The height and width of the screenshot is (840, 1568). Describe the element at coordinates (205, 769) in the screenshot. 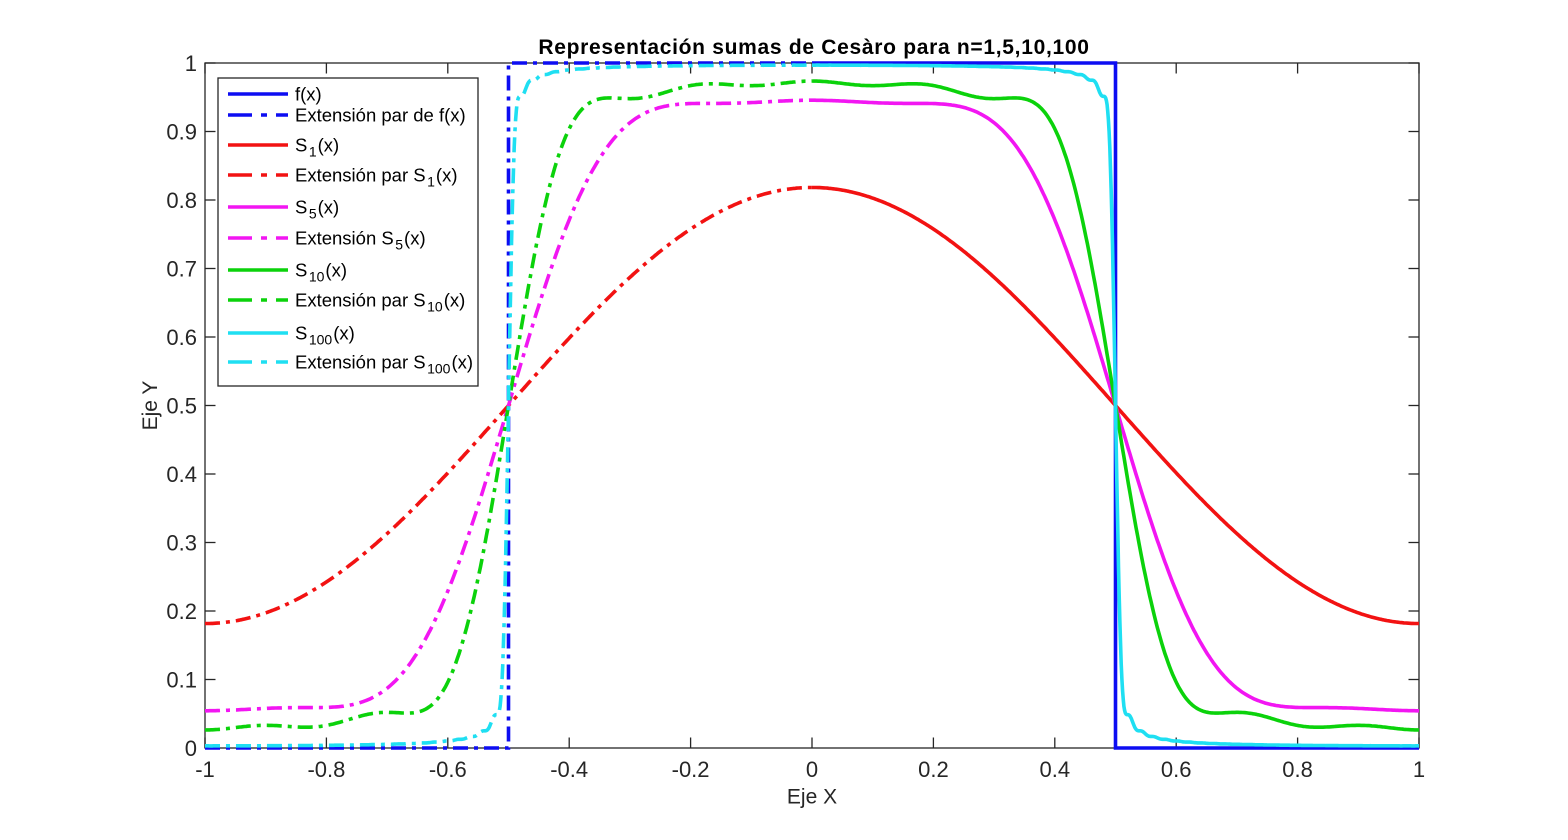

I see `svg-text: -1` at that location.